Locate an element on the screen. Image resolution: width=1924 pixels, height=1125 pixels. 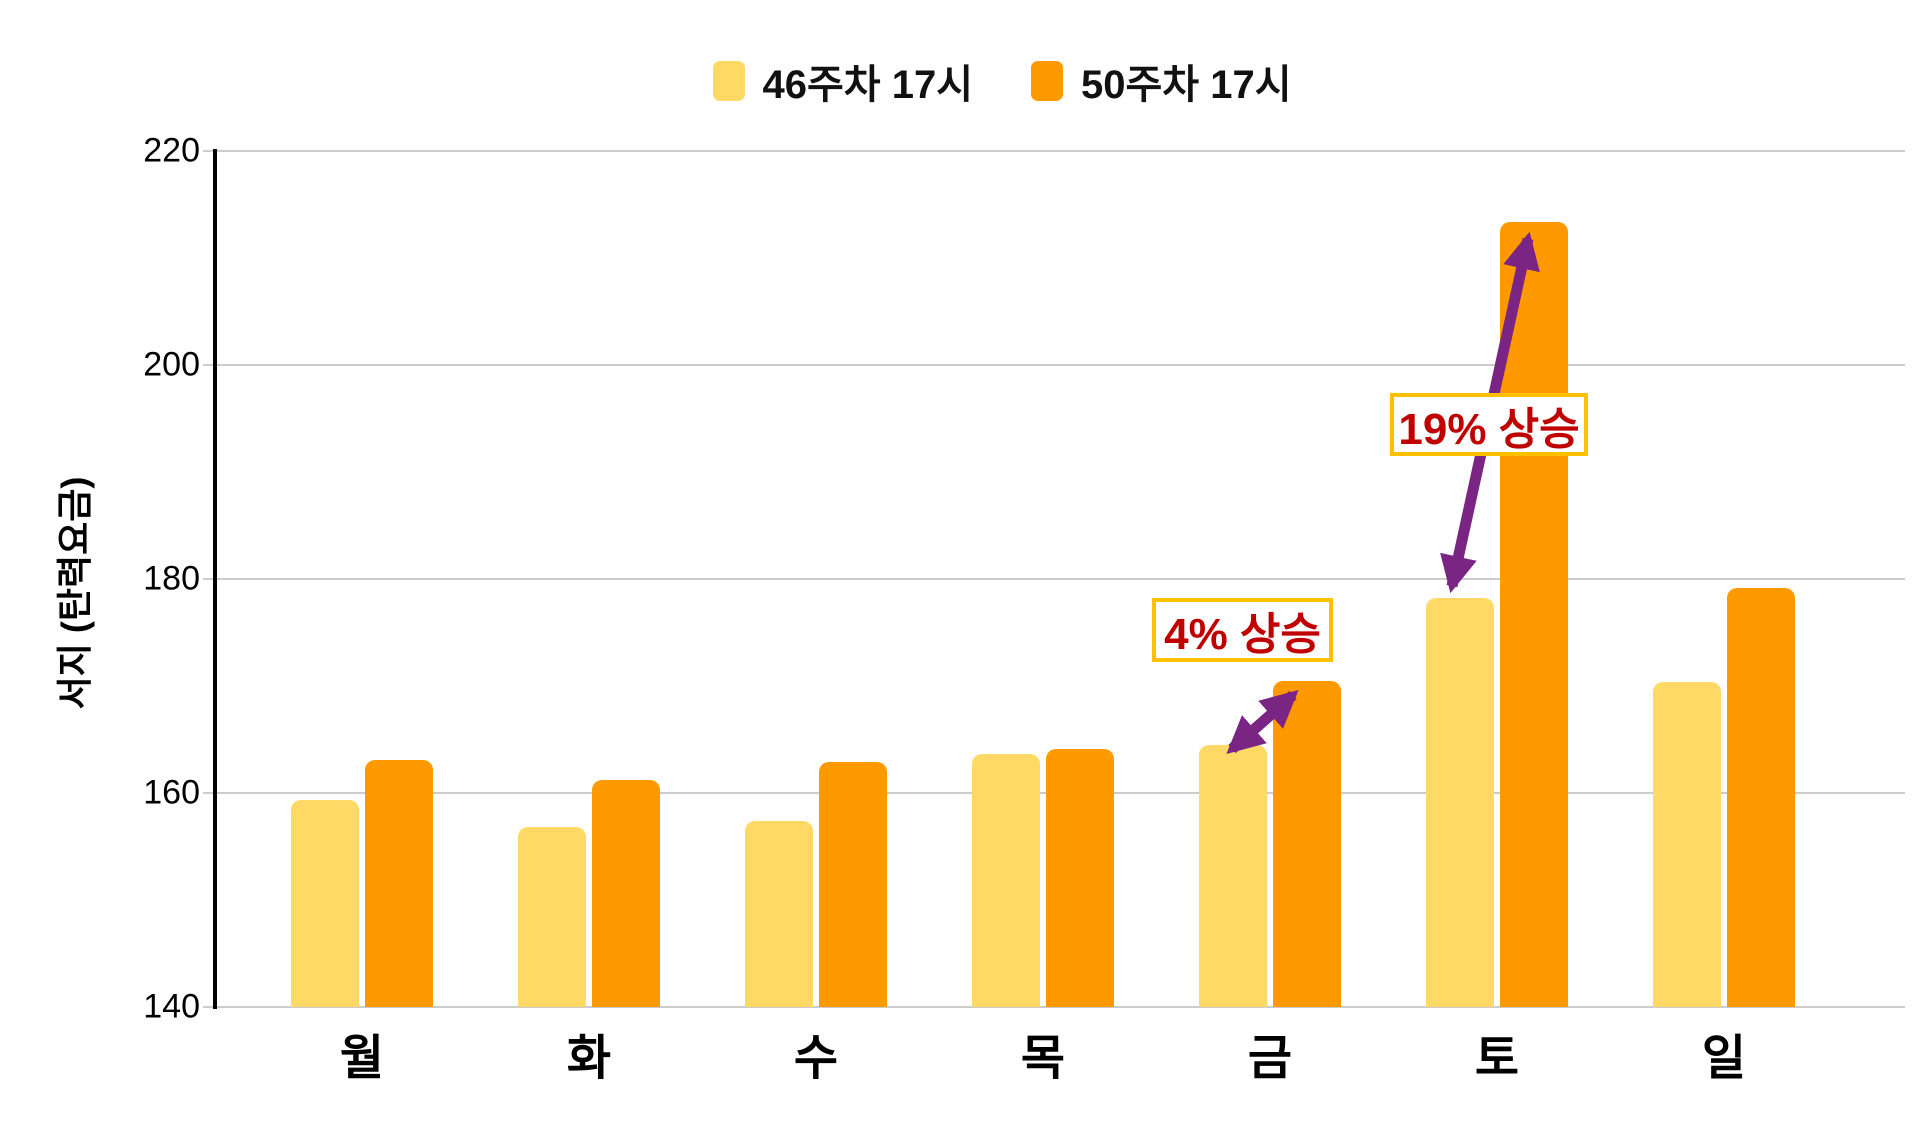
annotation-4-percent: 4% 상승 is located at coordinates (1242, 630).